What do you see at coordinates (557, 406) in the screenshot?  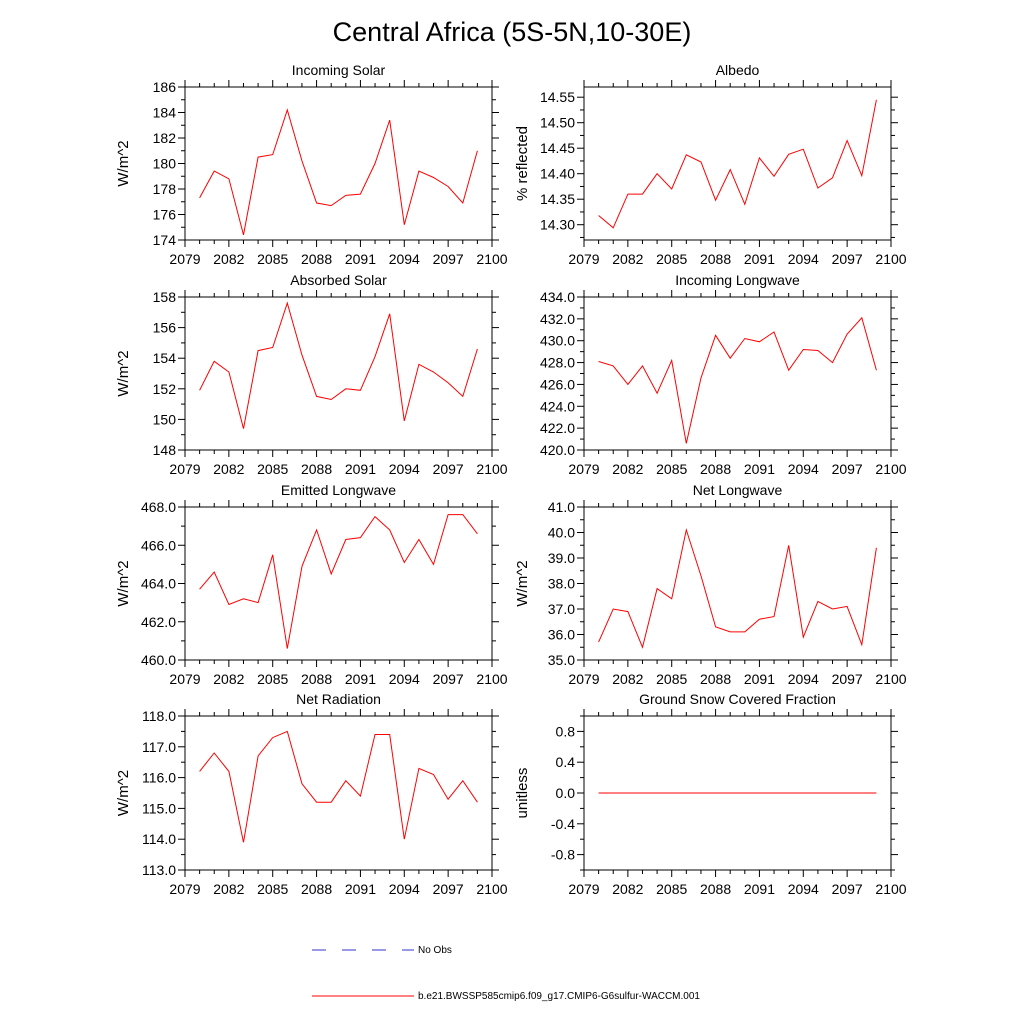 I see `y-tick-label: 424.0` at bounding box center [557, 406].